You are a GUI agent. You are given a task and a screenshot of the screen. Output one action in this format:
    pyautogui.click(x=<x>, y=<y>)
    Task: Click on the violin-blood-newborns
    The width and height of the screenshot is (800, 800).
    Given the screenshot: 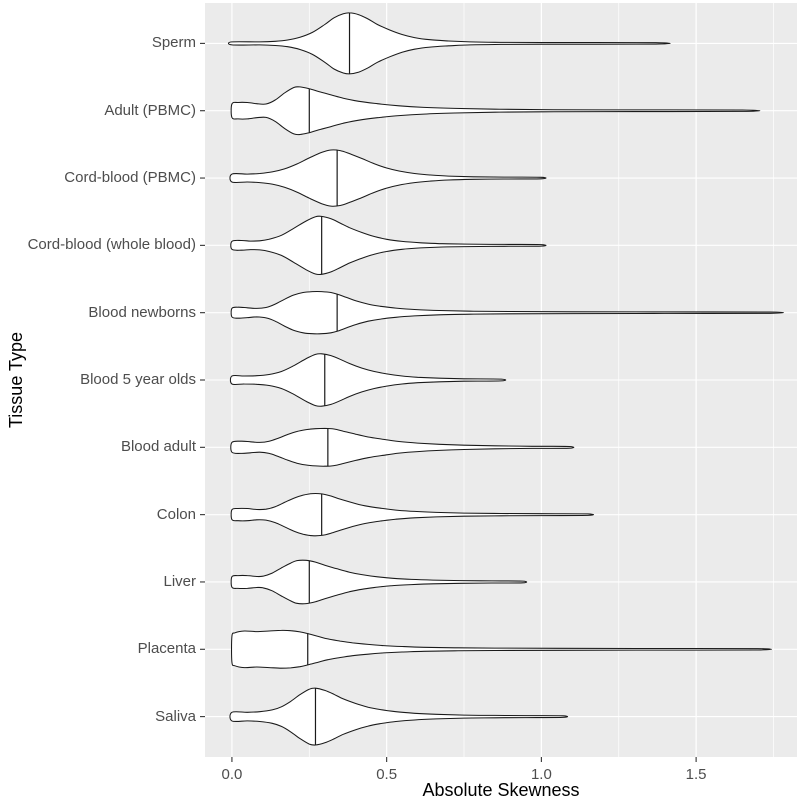 What is the action you would take?
    pyautogui.click(x=507, y=313)
    